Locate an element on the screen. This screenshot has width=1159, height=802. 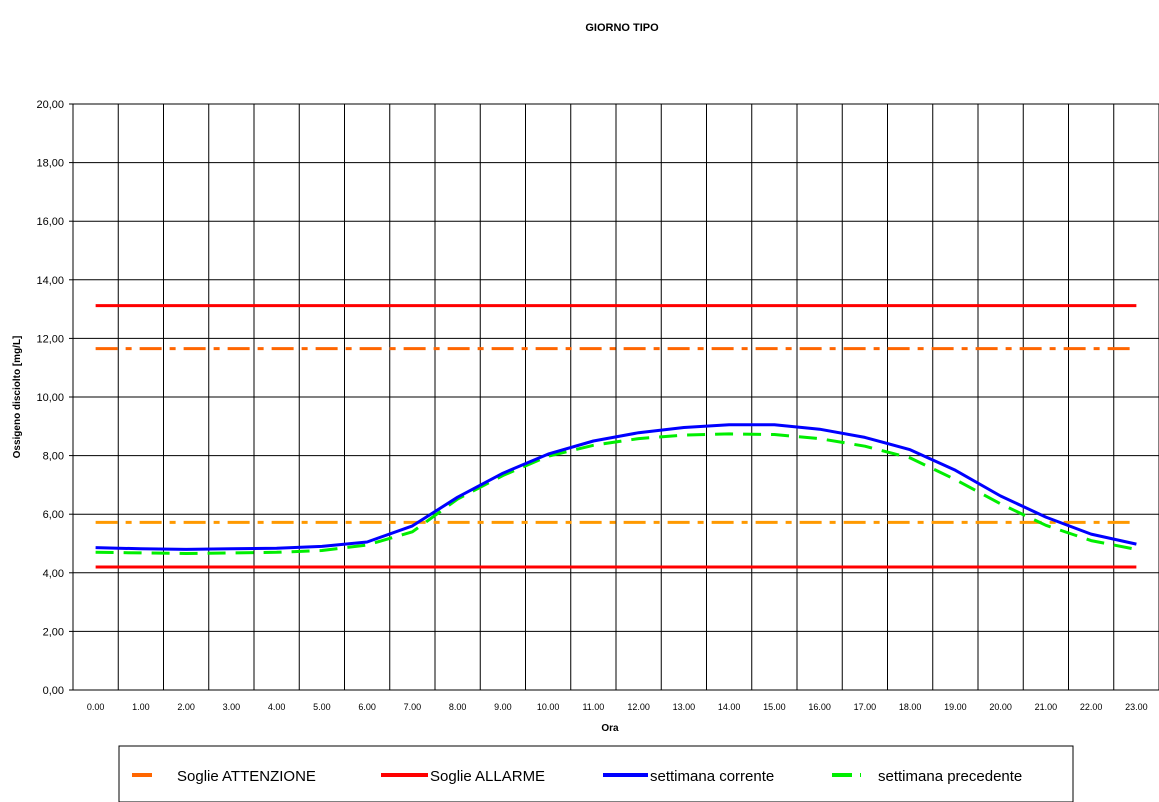
x-tick-label: 0.00 is located at coordinates (96, 707).